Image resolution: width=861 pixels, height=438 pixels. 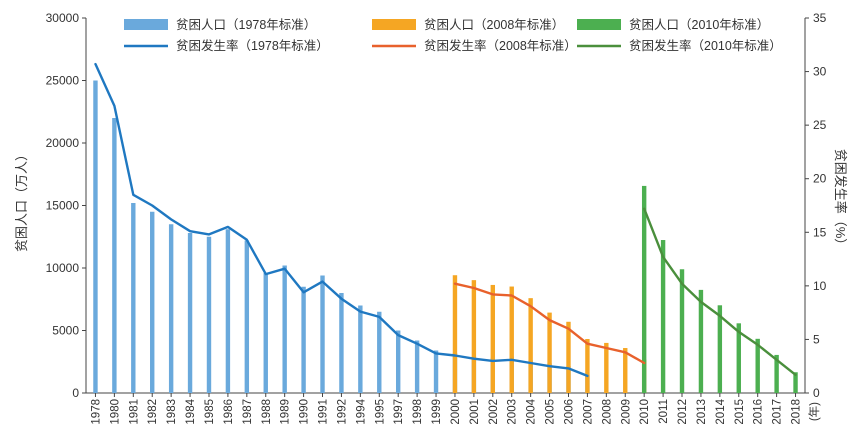 What do you see at coordinates (814, 411) in the screenshot?
I see `x-axis-unit-label: (年)` at bounding box center [814, 411].